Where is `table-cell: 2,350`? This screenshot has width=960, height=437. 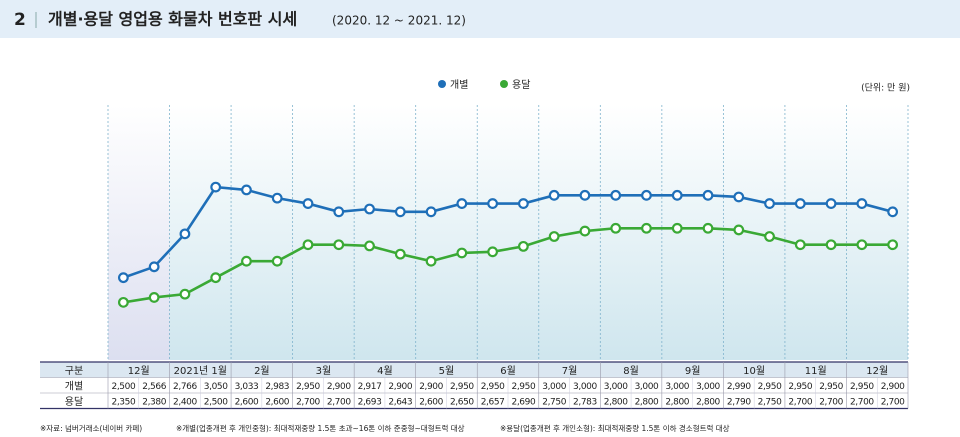 table-cell: 2,350 is located at coordinates (124, 402).